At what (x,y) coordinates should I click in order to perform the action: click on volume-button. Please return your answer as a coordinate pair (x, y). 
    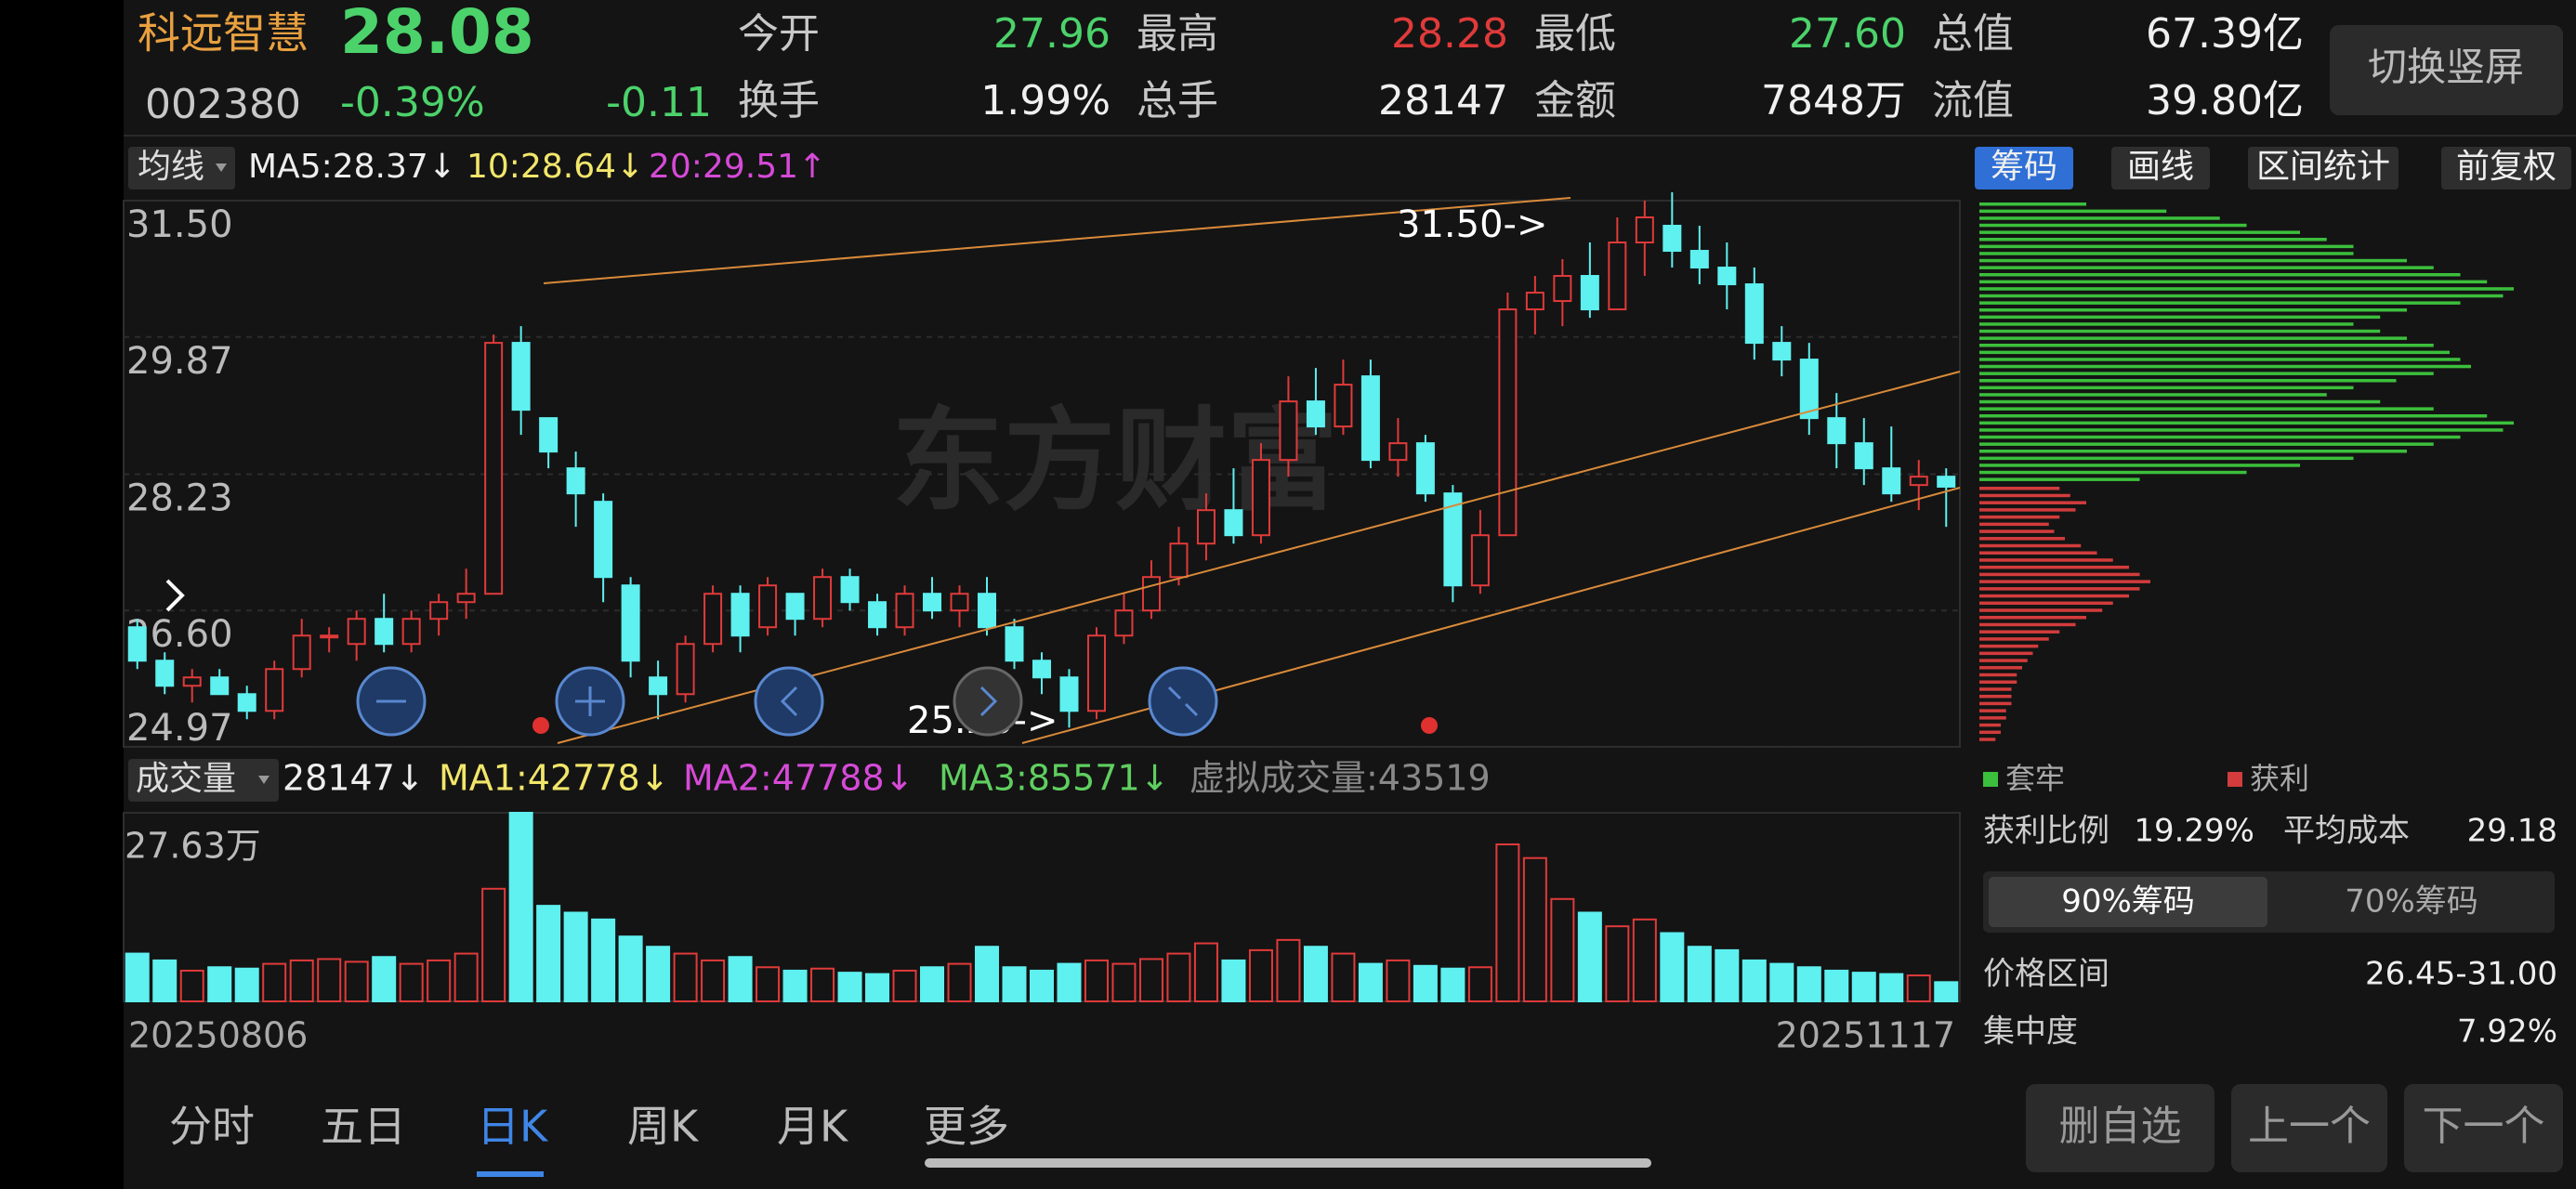
    Looking at the image, I should click on (203, 781).